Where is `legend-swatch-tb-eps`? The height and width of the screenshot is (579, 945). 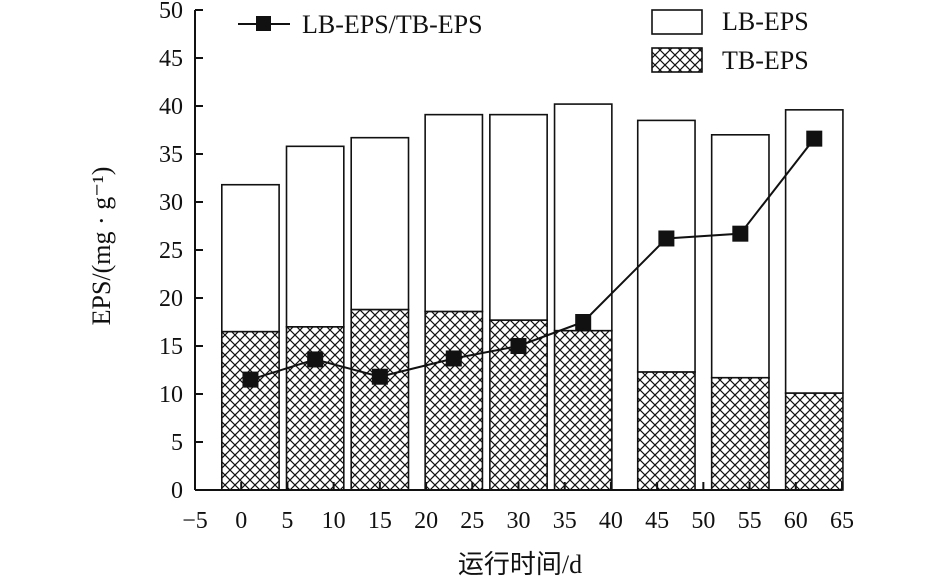 legend-swatch-tb-eps is located at coordinates (677, 60).